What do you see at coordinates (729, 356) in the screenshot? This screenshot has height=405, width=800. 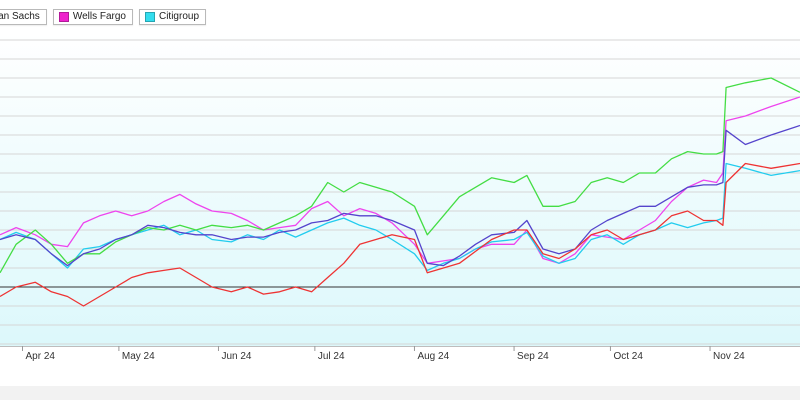 I see `x-tick-label: Nov 24` at bounding box center [729, 356].